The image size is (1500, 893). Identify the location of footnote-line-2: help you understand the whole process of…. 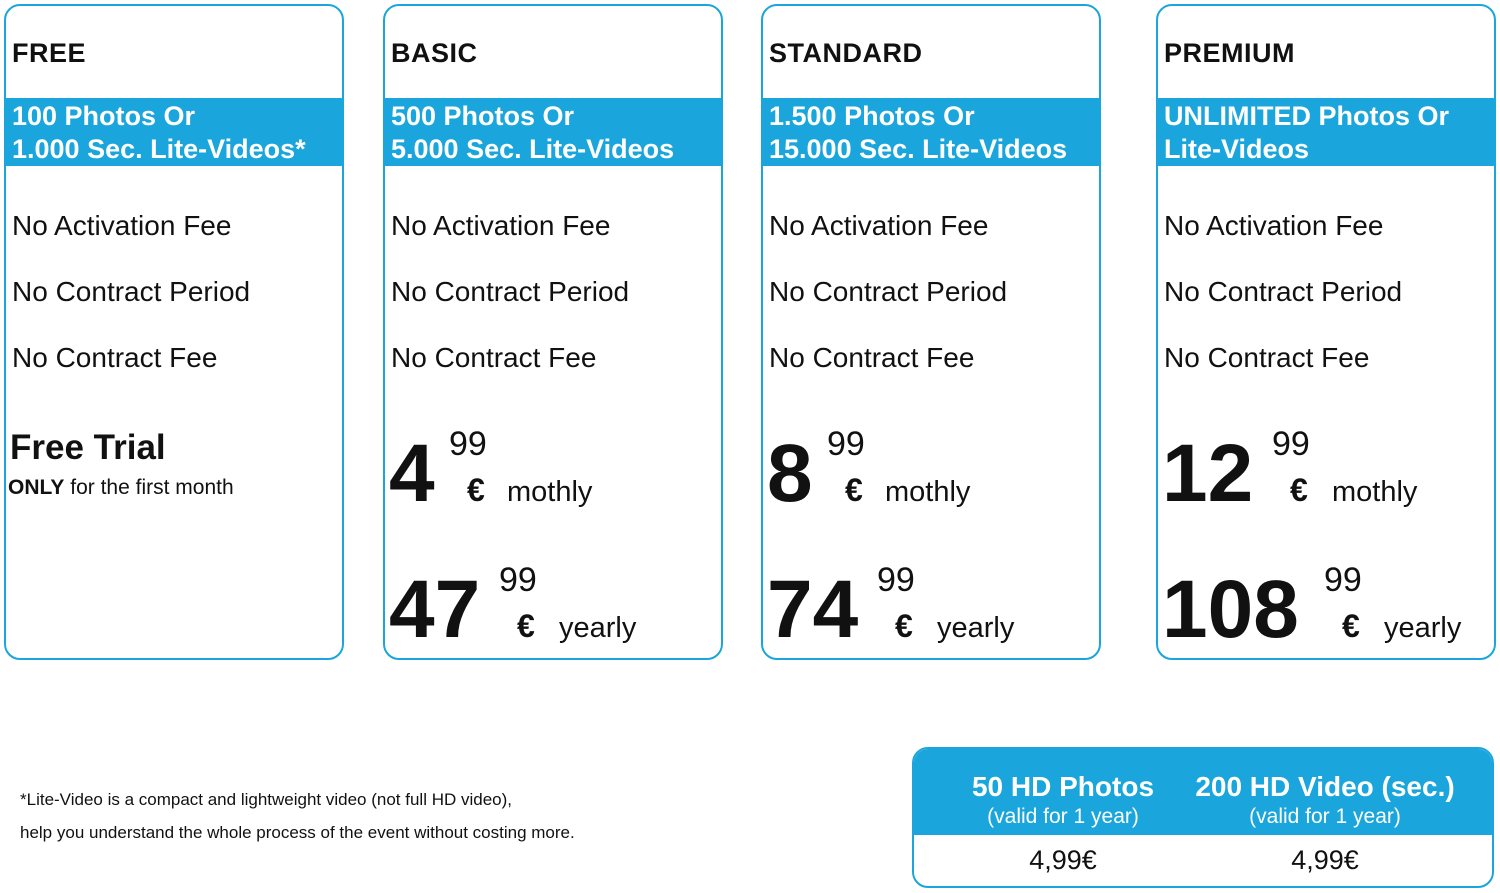
(297, 832).